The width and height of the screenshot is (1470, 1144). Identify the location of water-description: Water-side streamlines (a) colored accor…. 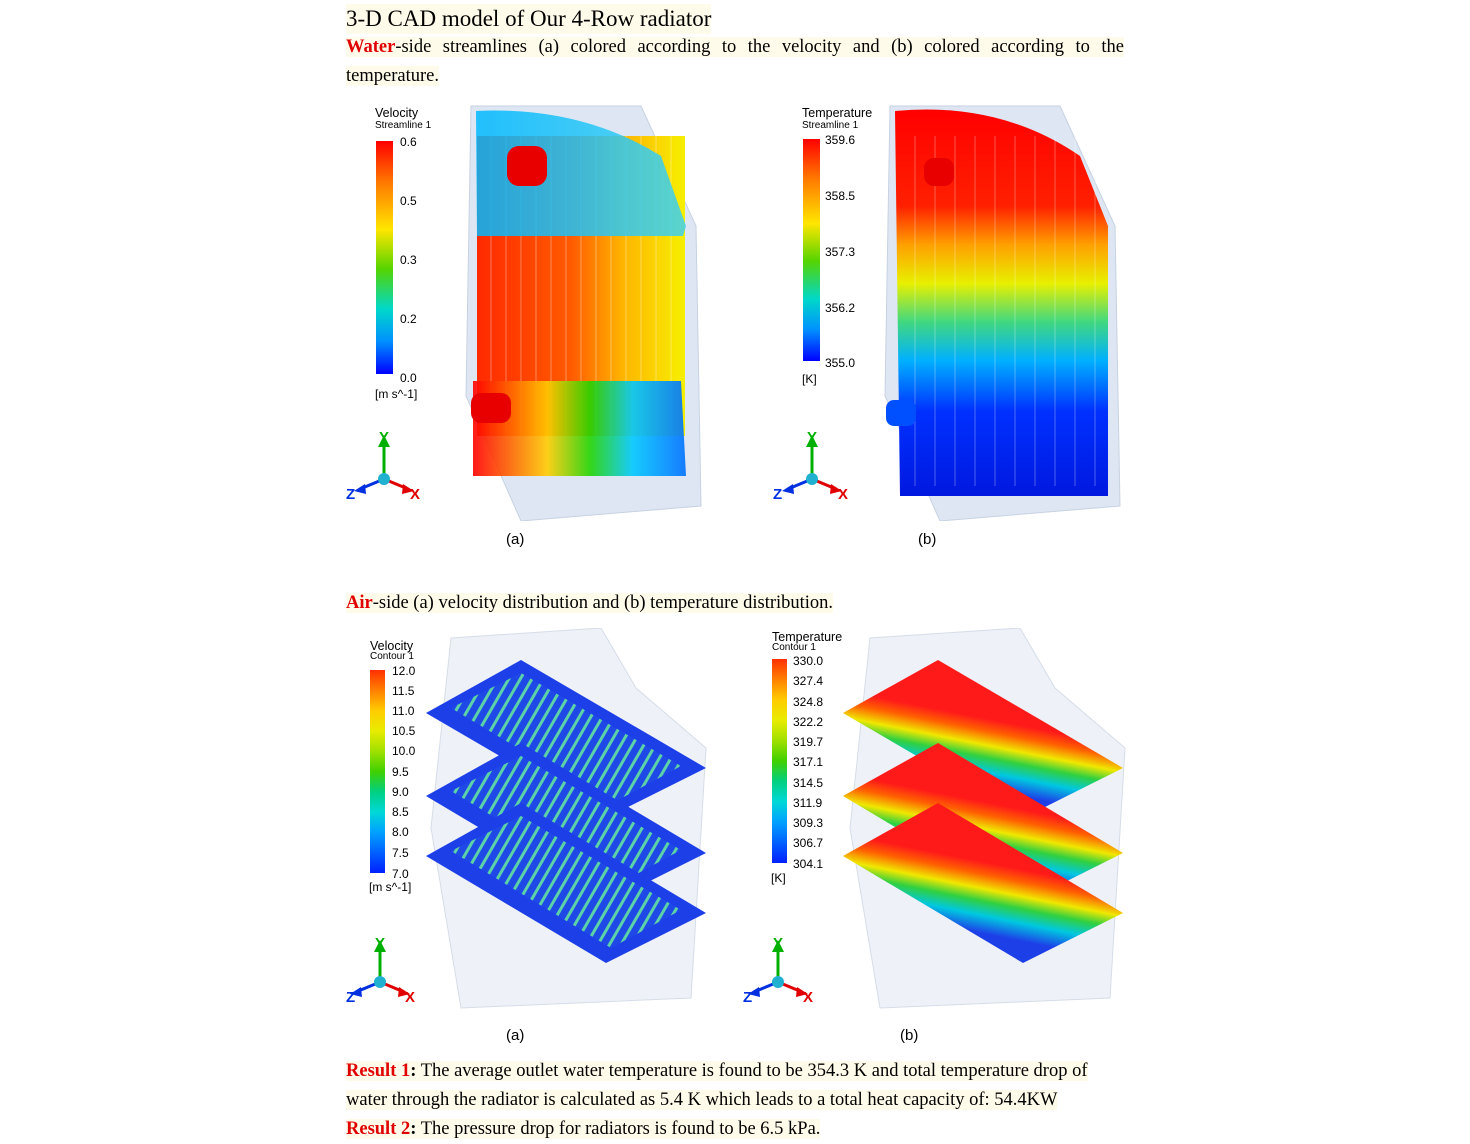
(735, 62).